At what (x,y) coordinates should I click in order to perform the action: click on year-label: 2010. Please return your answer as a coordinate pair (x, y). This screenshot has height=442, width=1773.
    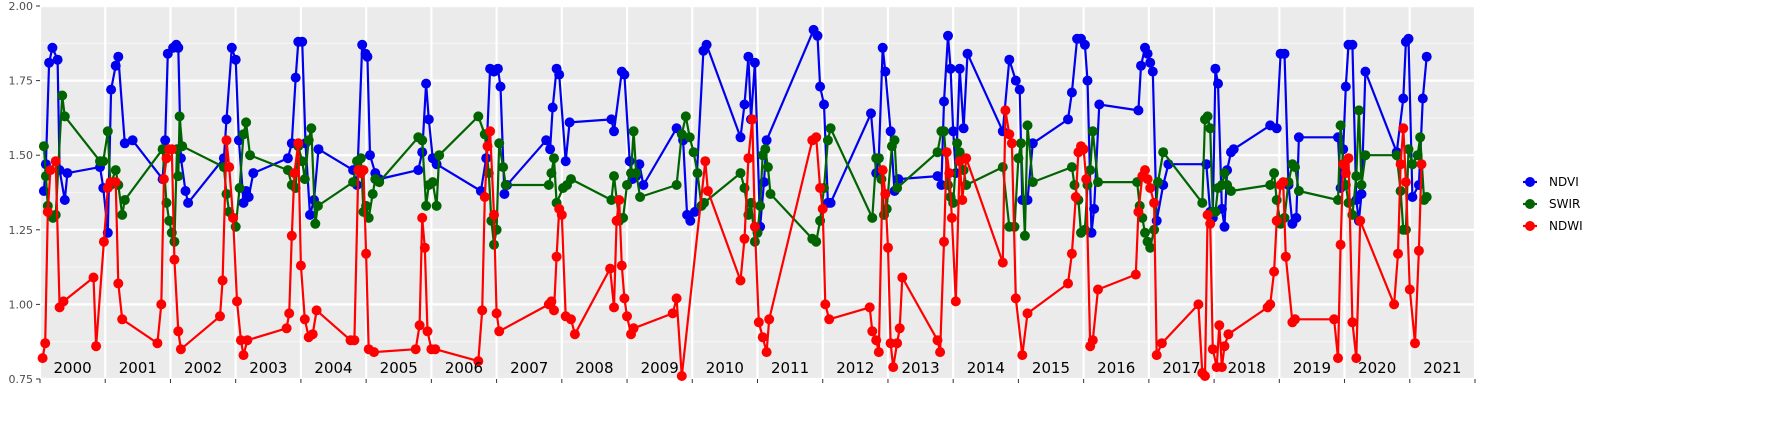
    Looking at the image, I should click on (725, 368).